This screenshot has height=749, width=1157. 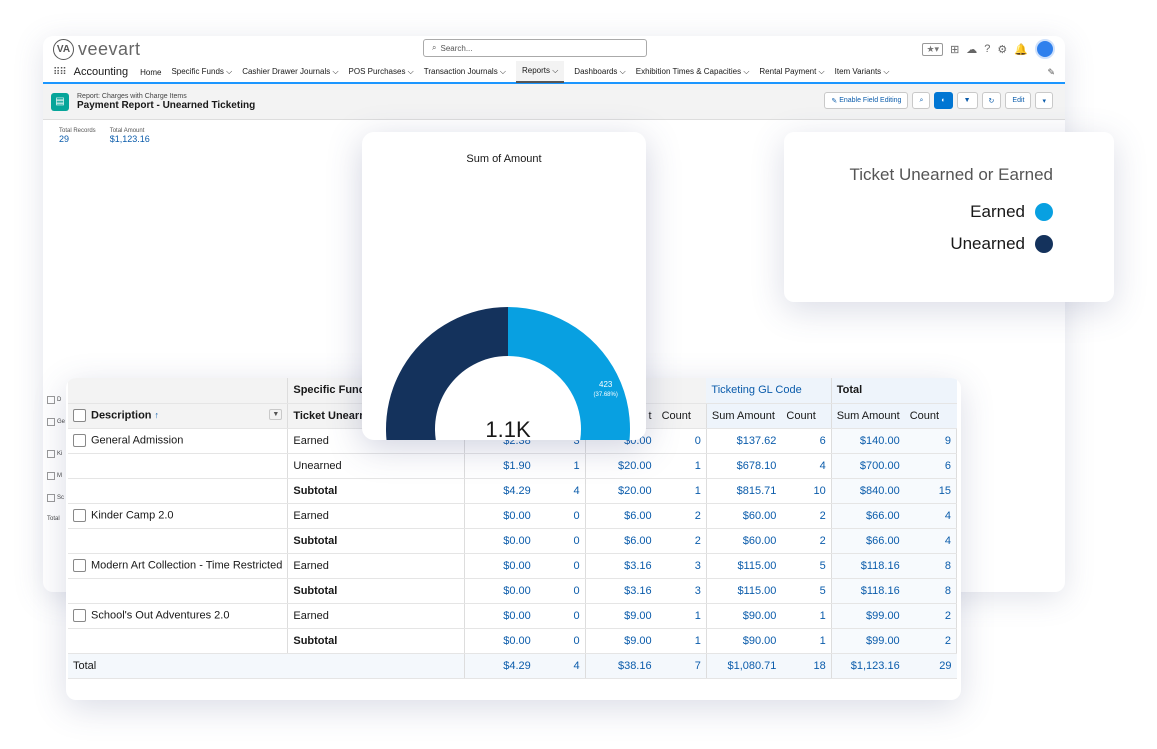 What do you see at coordinates (60, 454) in the screenshot?
I see `stub-text: Ki` at bounding box center [60, 454].